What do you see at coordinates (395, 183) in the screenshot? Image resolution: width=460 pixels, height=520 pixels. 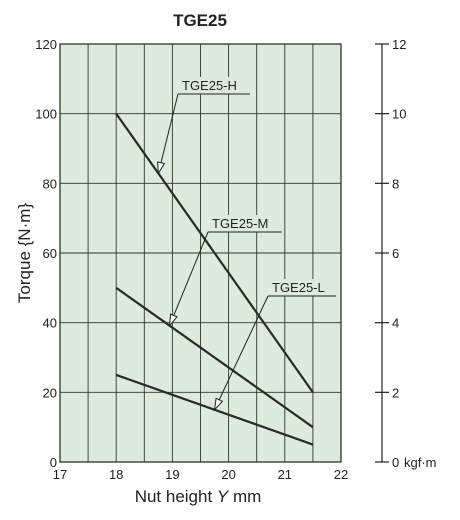 I see `secondary-y-tick-label: 8` at bounding box center [395, 183].